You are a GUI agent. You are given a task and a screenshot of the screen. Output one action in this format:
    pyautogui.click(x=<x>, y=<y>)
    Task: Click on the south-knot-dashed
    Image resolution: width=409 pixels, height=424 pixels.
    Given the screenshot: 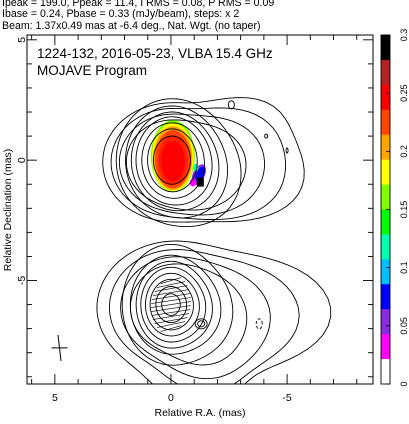 What is the action you would take?
    pyautogui.click(x=259, y=324)
    